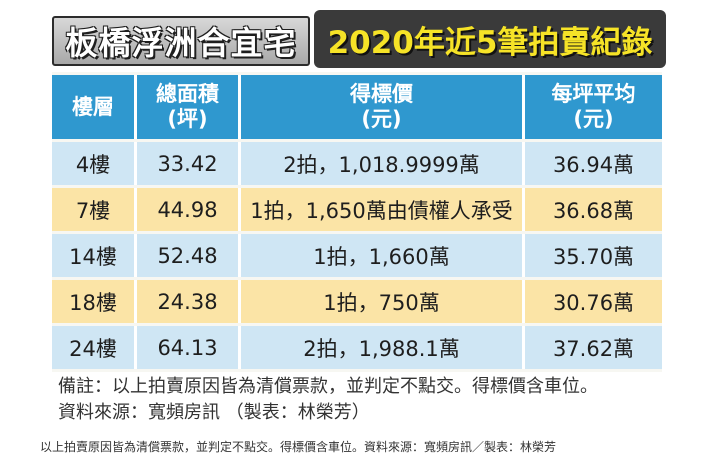 This screenshot has width=720, height=464. I want to click on cell-area: 33.42, so click(186, 163).